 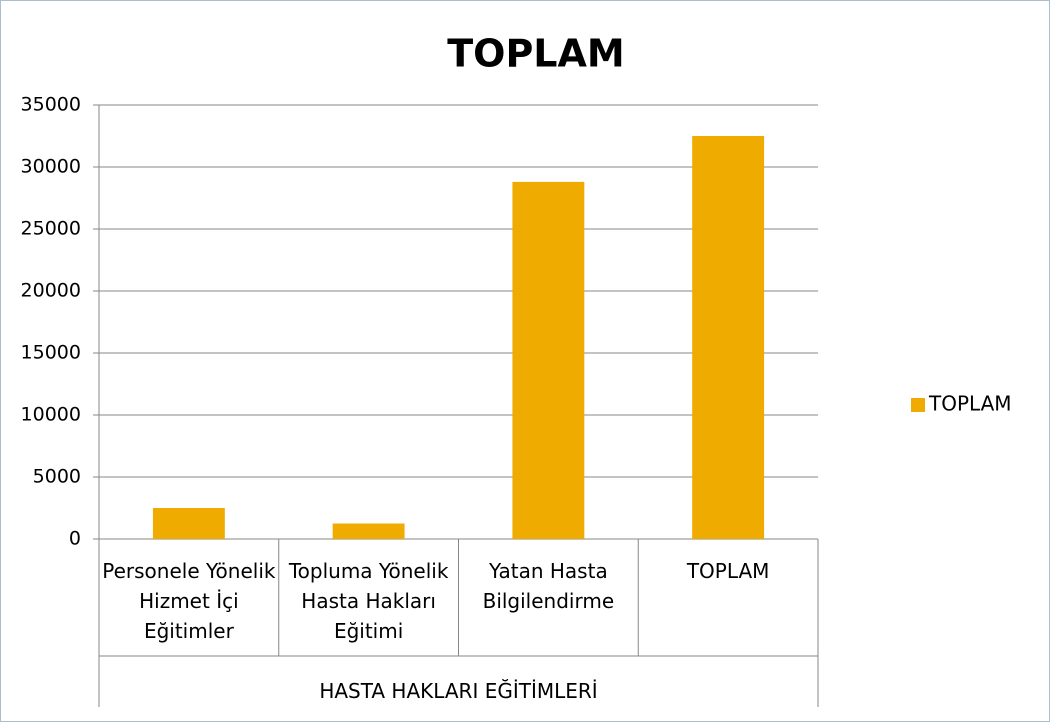 What do you see at coordinates (51, 415) in the screenshot?
I see `y-tick-label: 10000` at bounding box center [51, 415].